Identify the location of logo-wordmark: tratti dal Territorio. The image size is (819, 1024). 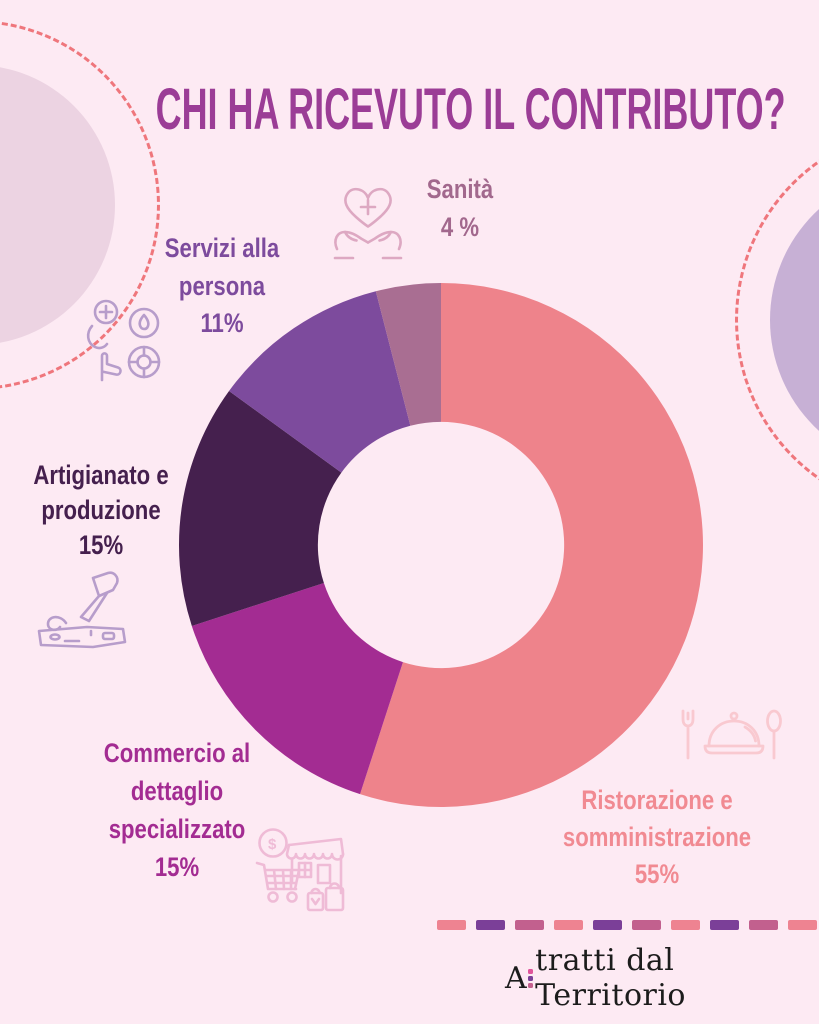
(610, 978).